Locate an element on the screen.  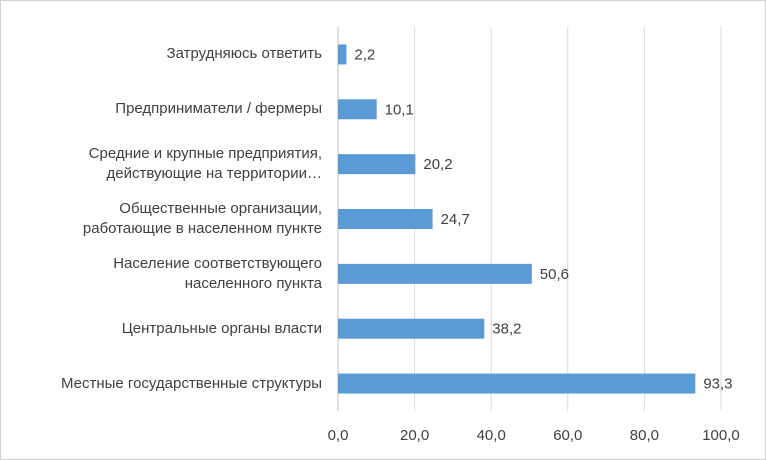
x-tick-label: 100,0 is located at coordinates (721, 435).